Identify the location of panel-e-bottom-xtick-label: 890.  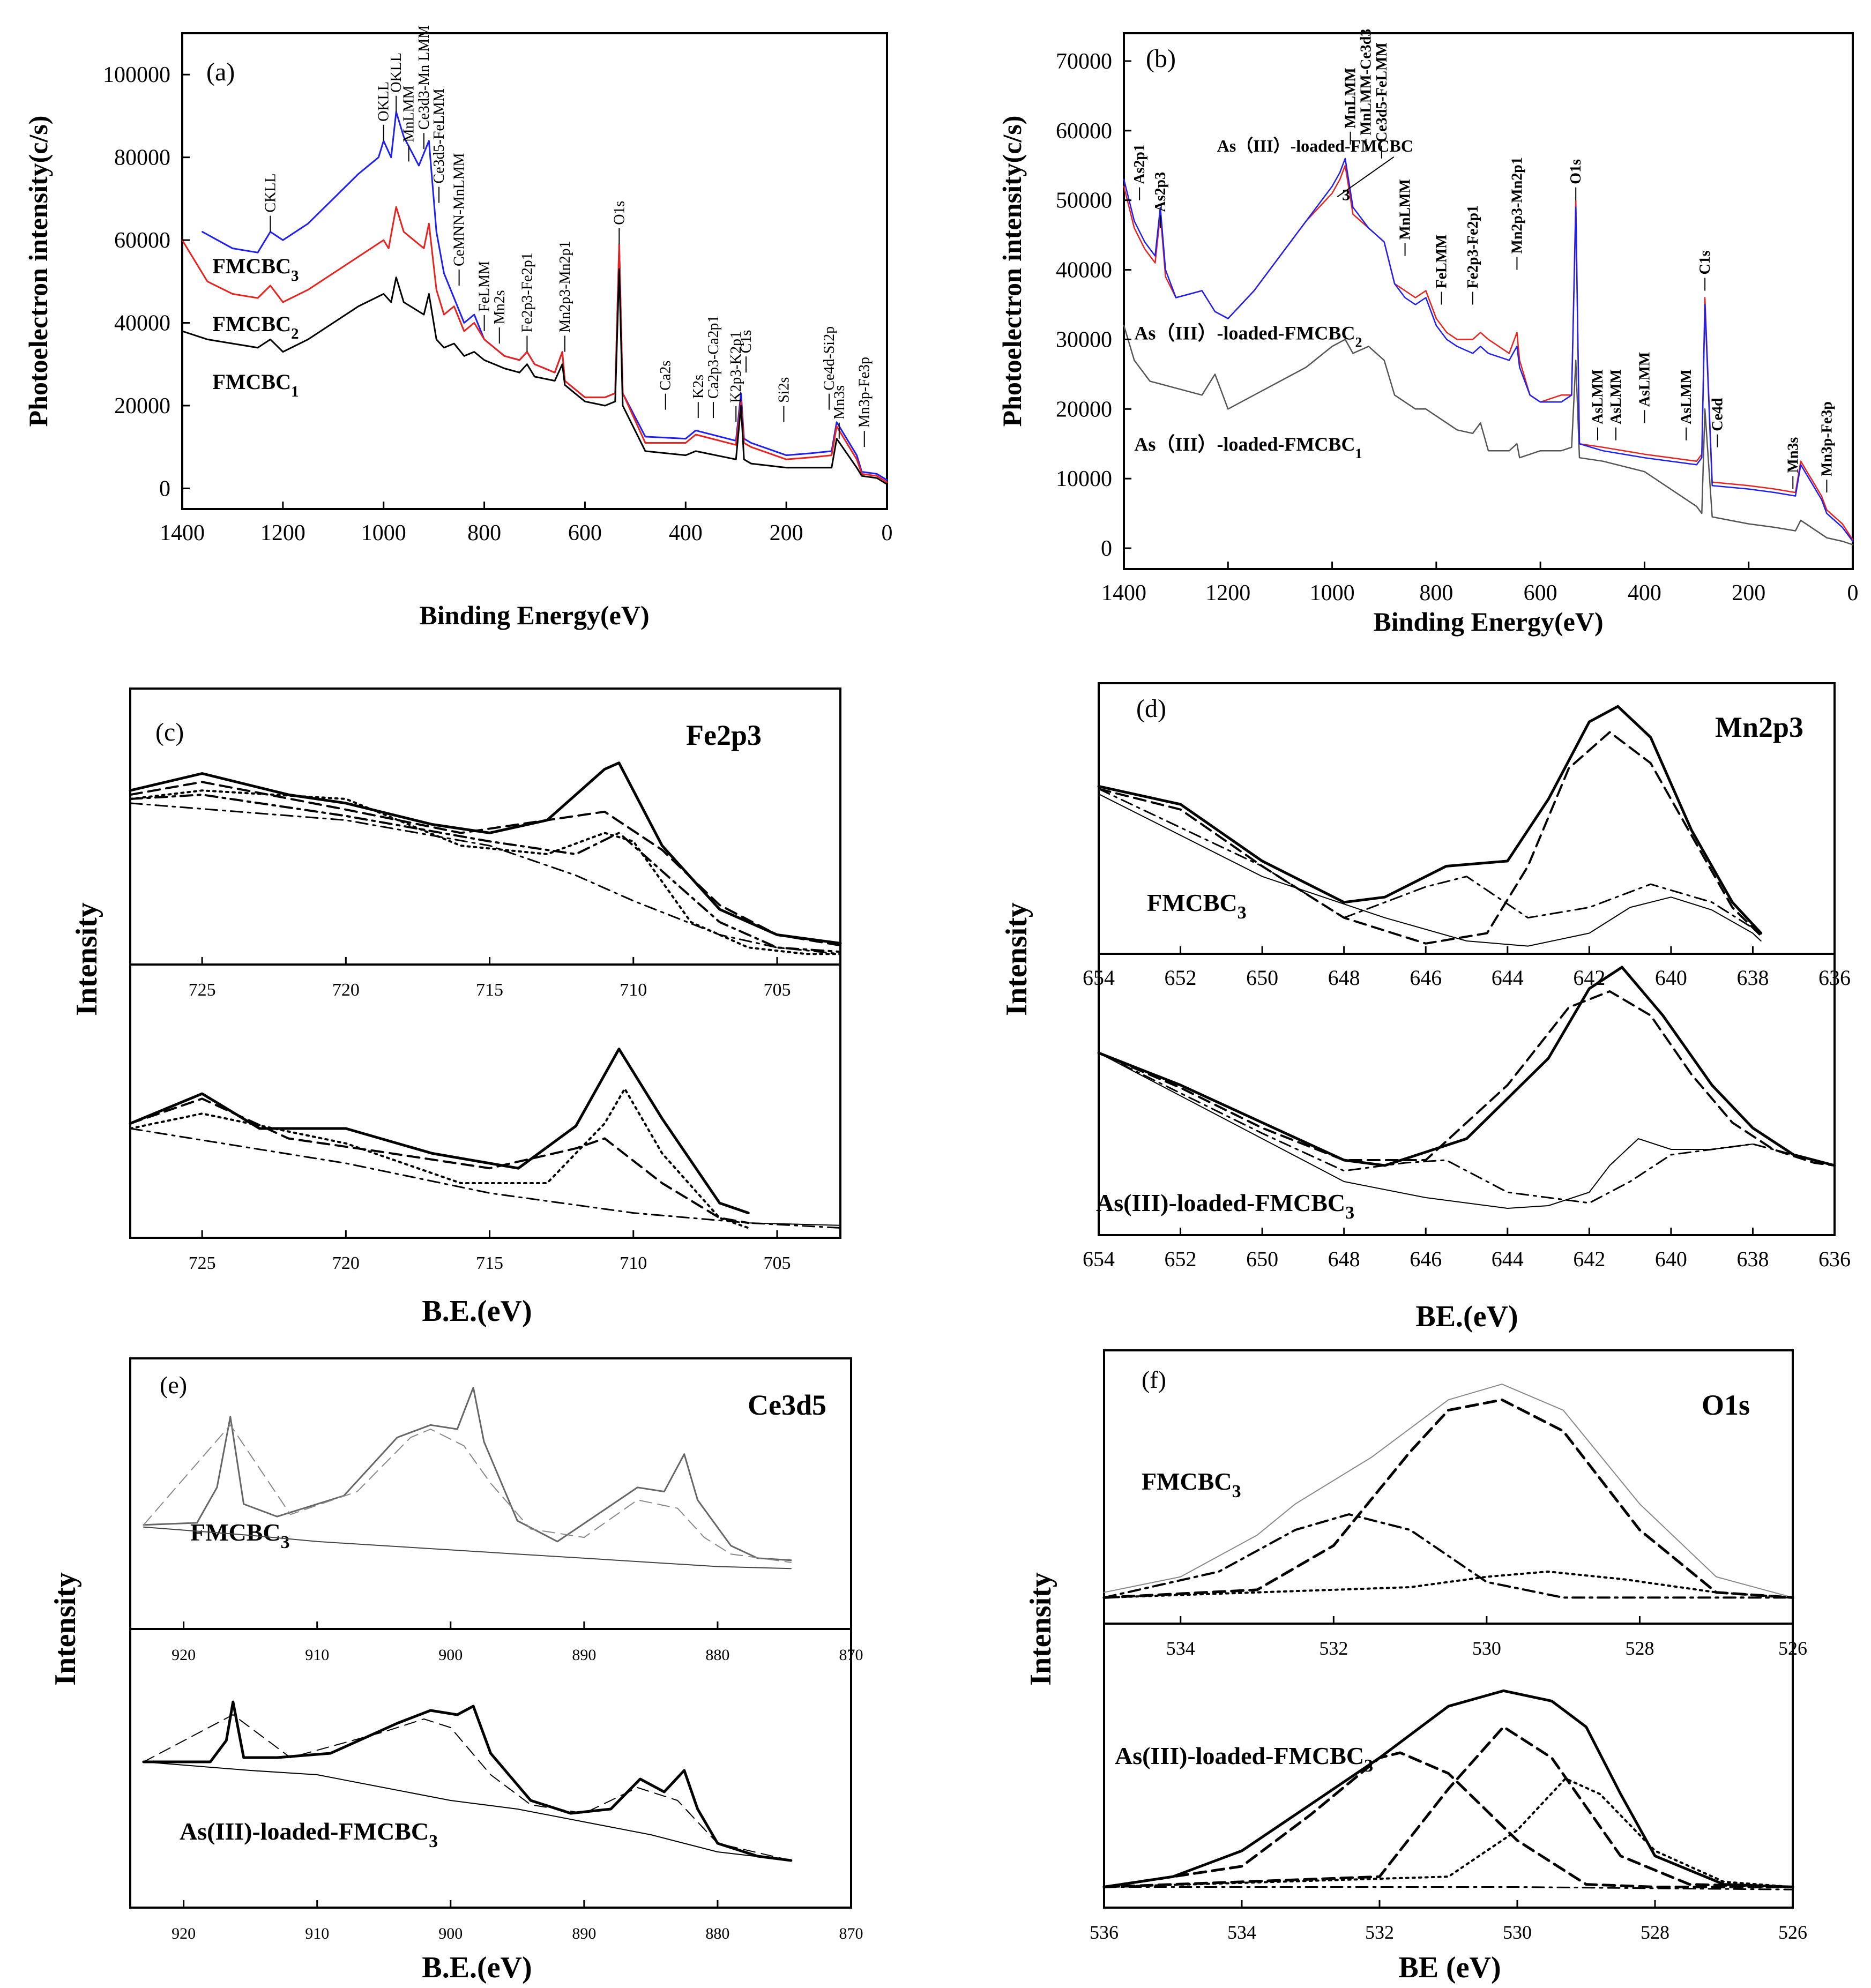
(584, 1933).